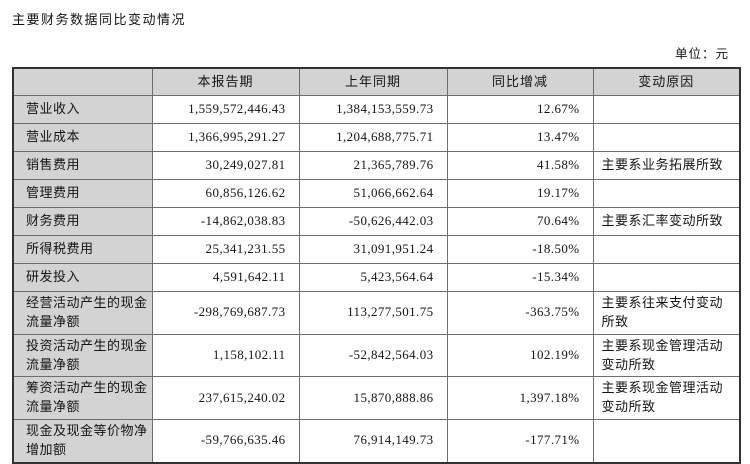  I want to click on row-prior-value: 51,066,662.64, so click(373, 193).